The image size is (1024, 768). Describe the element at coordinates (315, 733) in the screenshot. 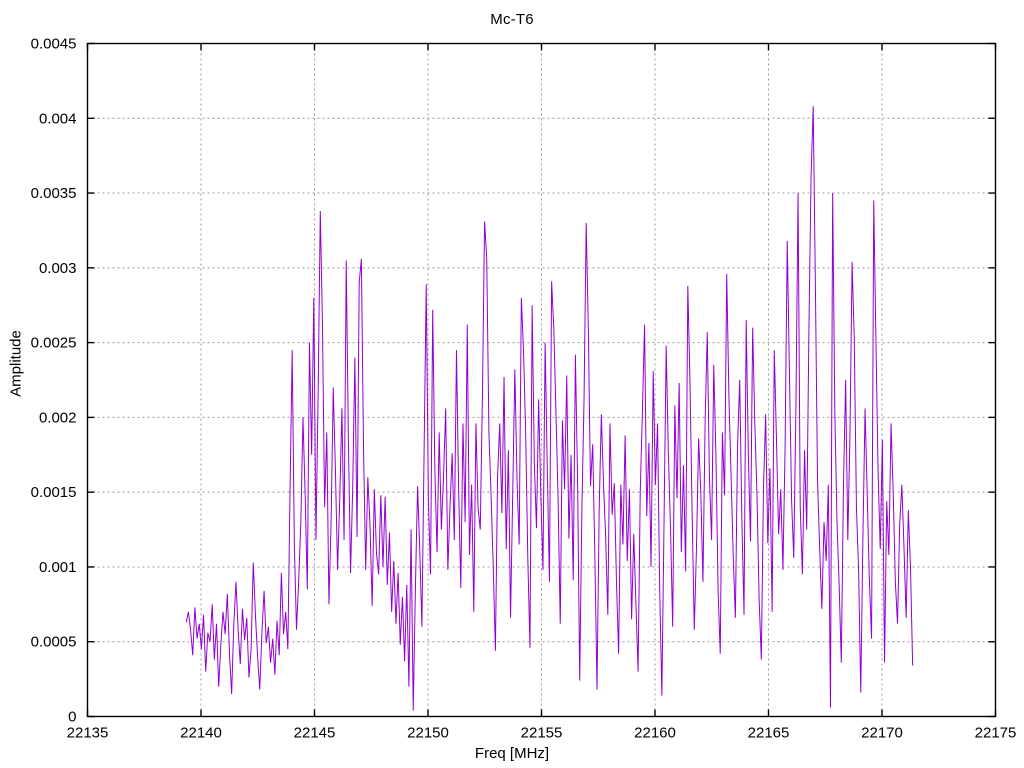

I see `x-tick-label: 22145` at that location.